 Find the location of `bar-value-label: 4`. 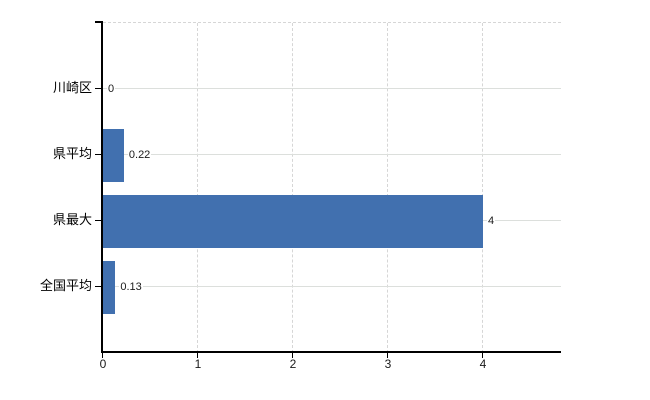

bar-value-label: 4 is located at coordinates (491, 221).